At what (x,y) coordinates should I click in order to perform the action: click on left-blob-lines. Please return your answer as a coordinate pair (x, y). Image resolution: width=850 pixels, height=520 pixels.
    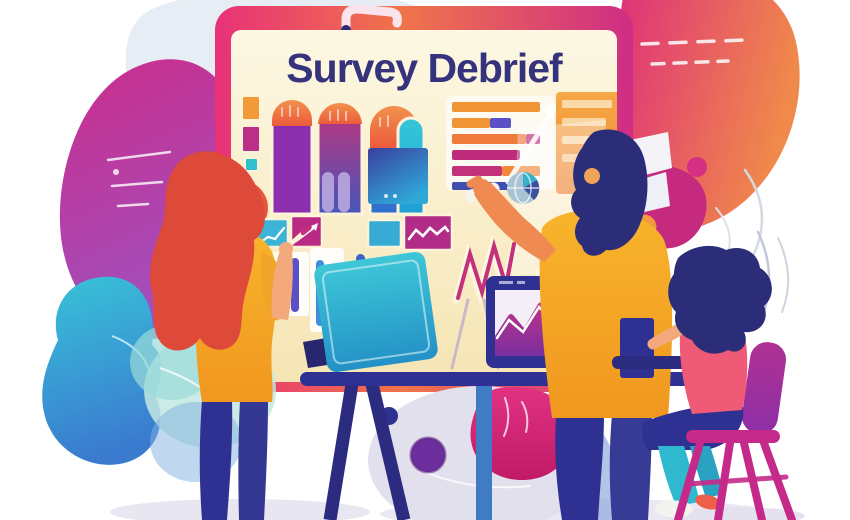
    Looking at the image, I should click on (139, 179).